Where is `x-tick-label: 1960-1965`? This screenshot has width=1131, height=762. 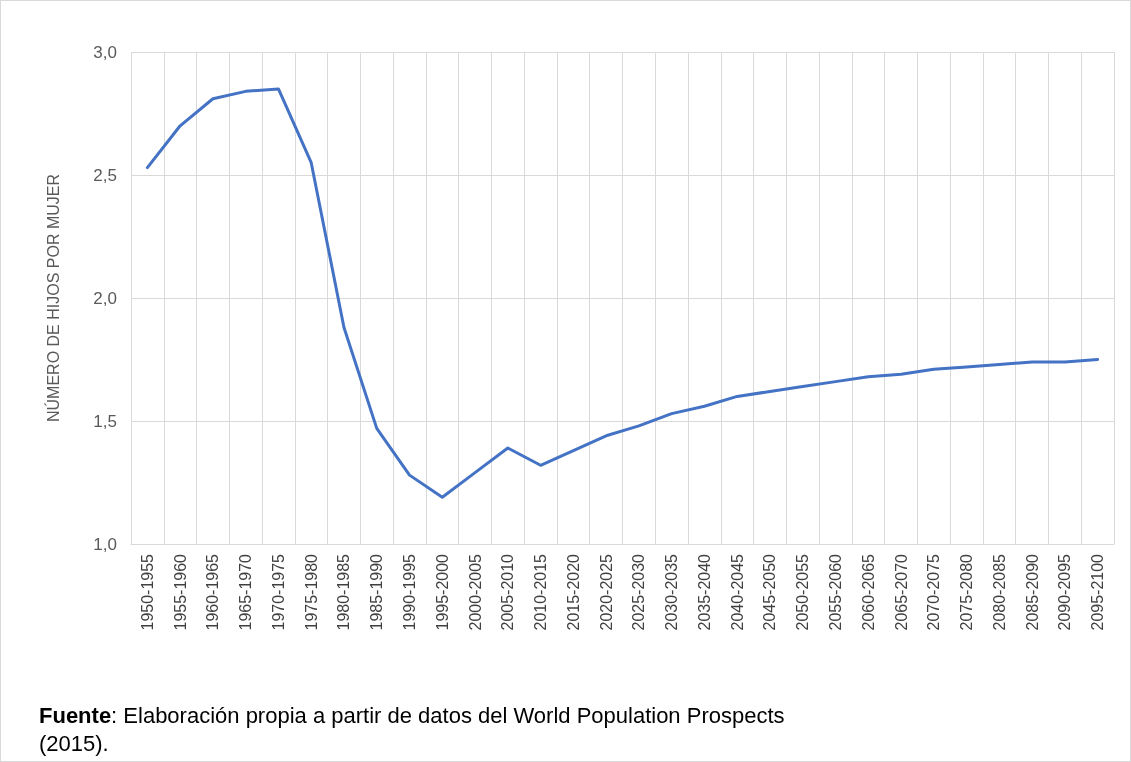 x-tick-label: 1960-1965 is located at coordinates (213, 592).